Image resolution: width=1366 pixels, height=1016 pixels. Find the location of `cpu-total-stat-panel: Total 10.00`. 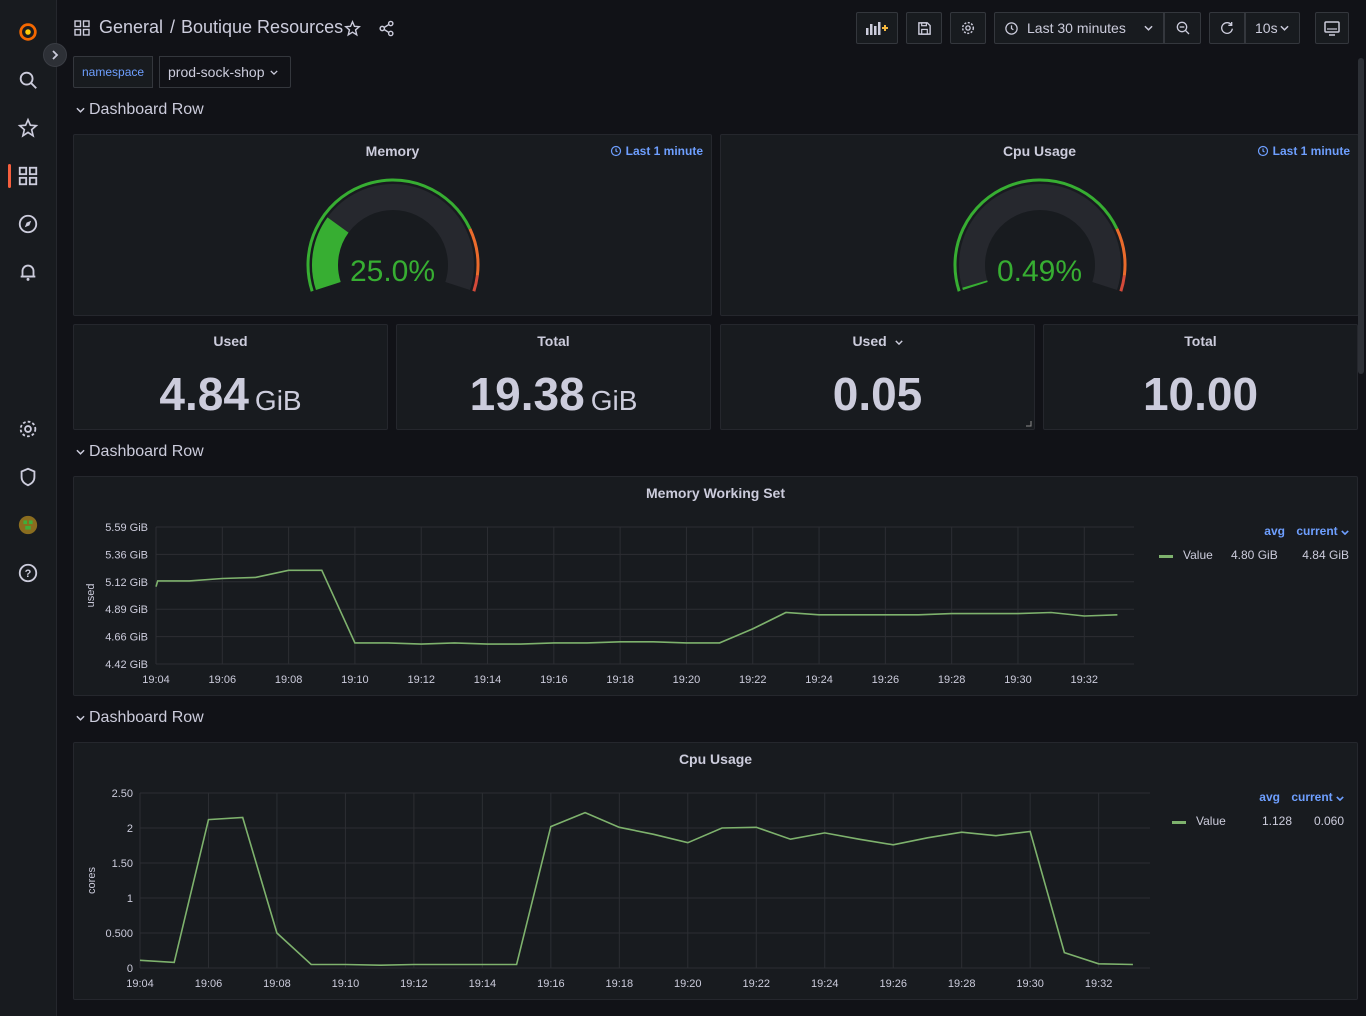

cpu-total-stat-panel: Total 10.00 is located at coordinates (1200, 377).